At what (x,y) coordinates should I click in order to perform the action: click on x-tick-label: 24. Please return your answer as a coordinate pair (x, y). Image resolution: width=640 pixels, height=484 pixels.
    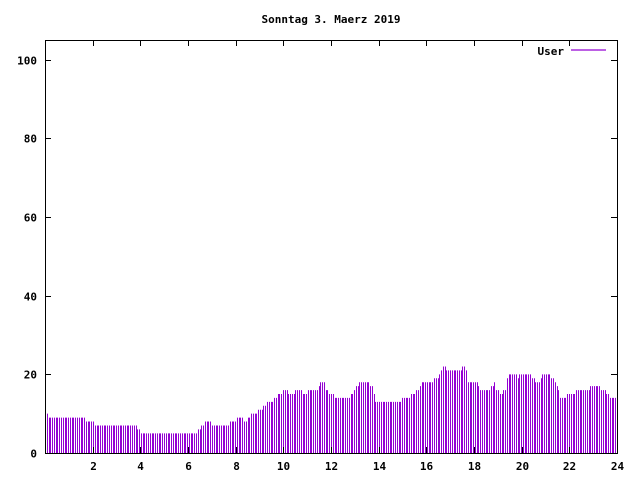
    Looking at the image, I should click on (618, 466).